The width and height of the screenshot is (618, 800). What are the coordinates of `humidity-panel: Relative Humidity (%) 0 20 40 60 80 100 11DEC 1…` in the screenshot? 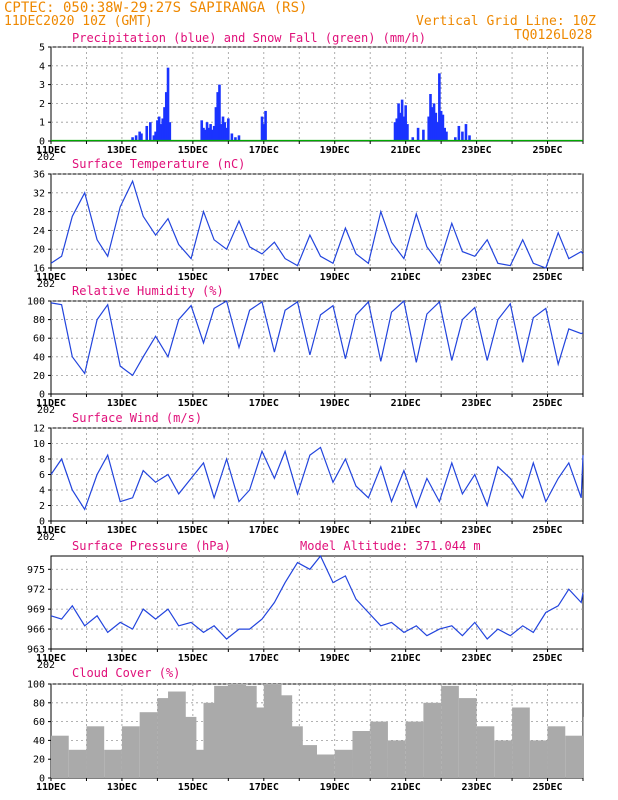 It's located at (305, 350).